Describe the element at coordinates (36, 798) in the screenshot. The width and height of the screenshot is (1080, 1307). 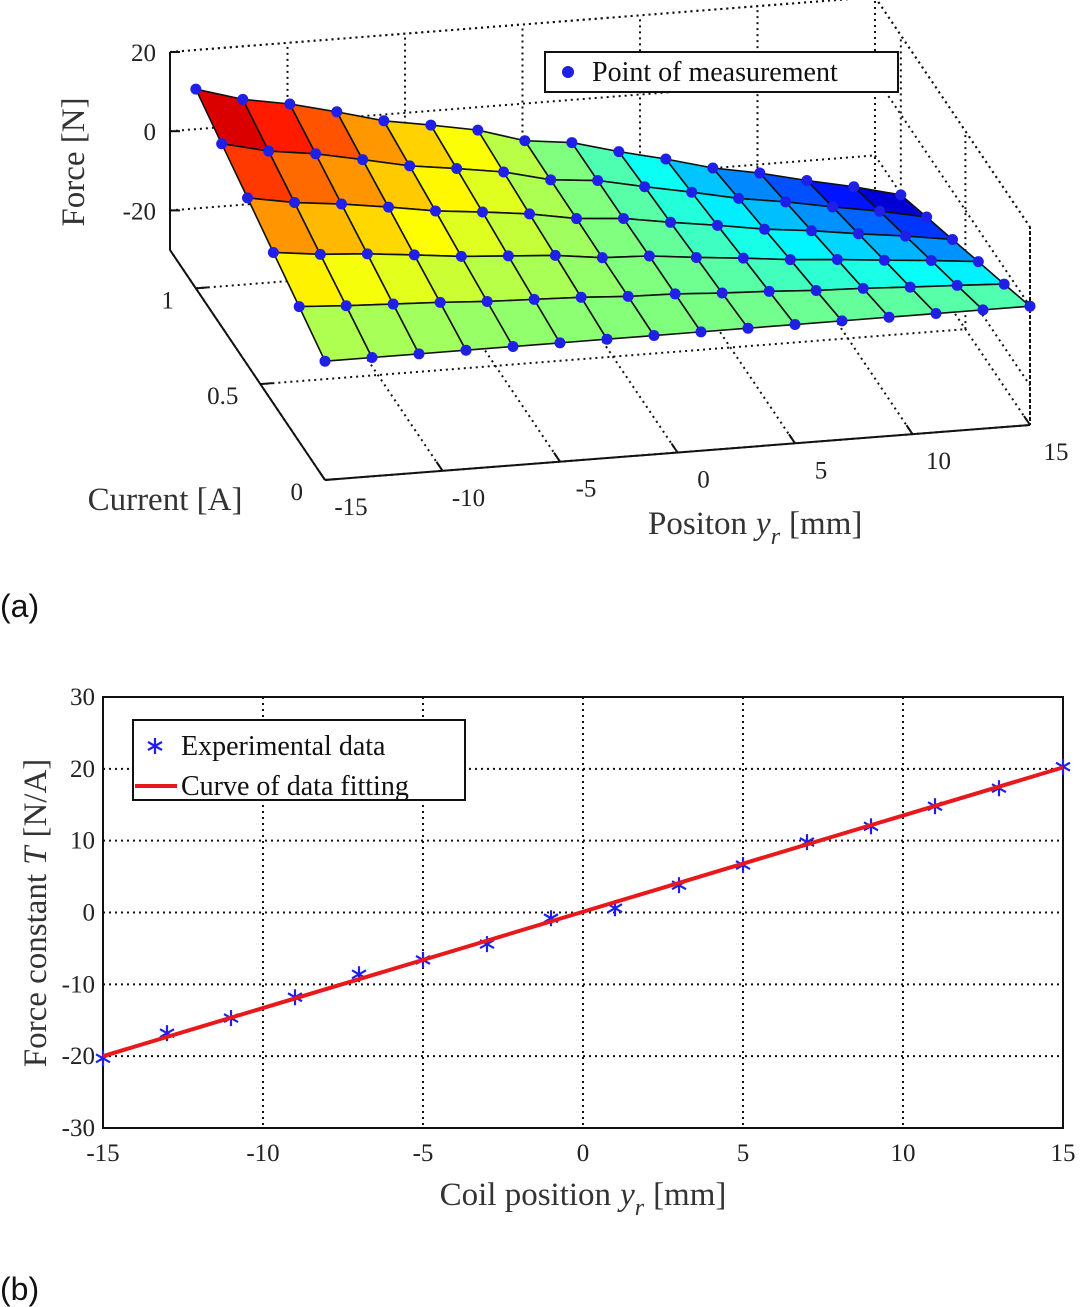
I see `y-axis-label-unit: [N/A]` at that location.